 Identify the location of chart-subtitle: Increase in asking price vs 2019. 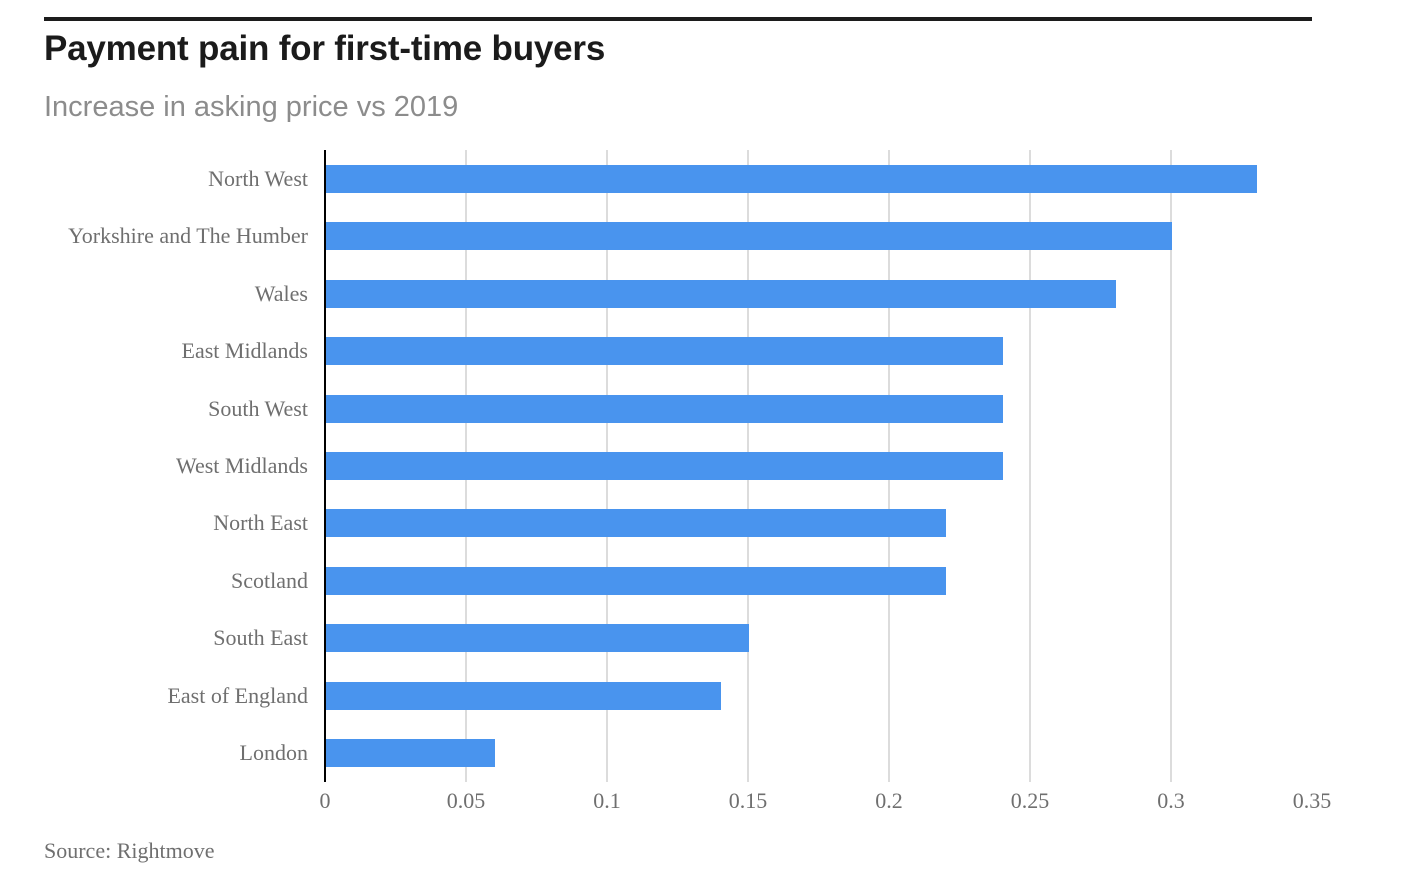
(251, 107).